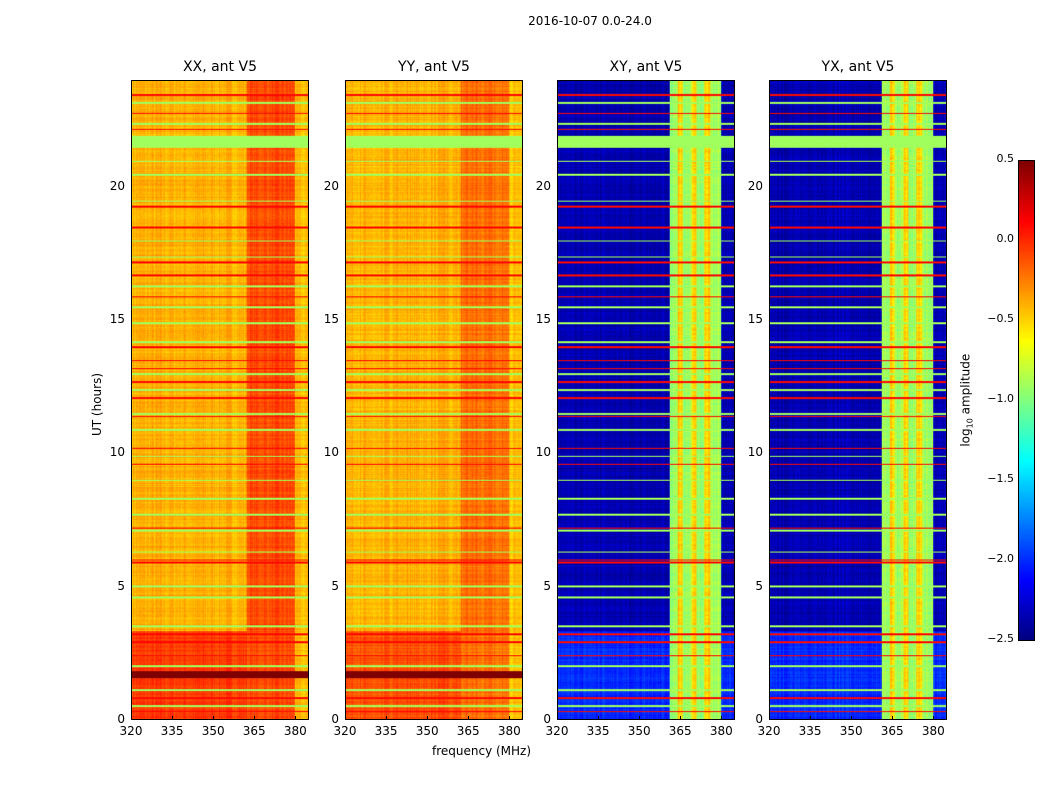 Image resolution: width=1050 pixels, height=800 pixels. Describe the element at coordinates (434, 67) in the screenshot. I see `panel-title: YY, ant V5` at that location.